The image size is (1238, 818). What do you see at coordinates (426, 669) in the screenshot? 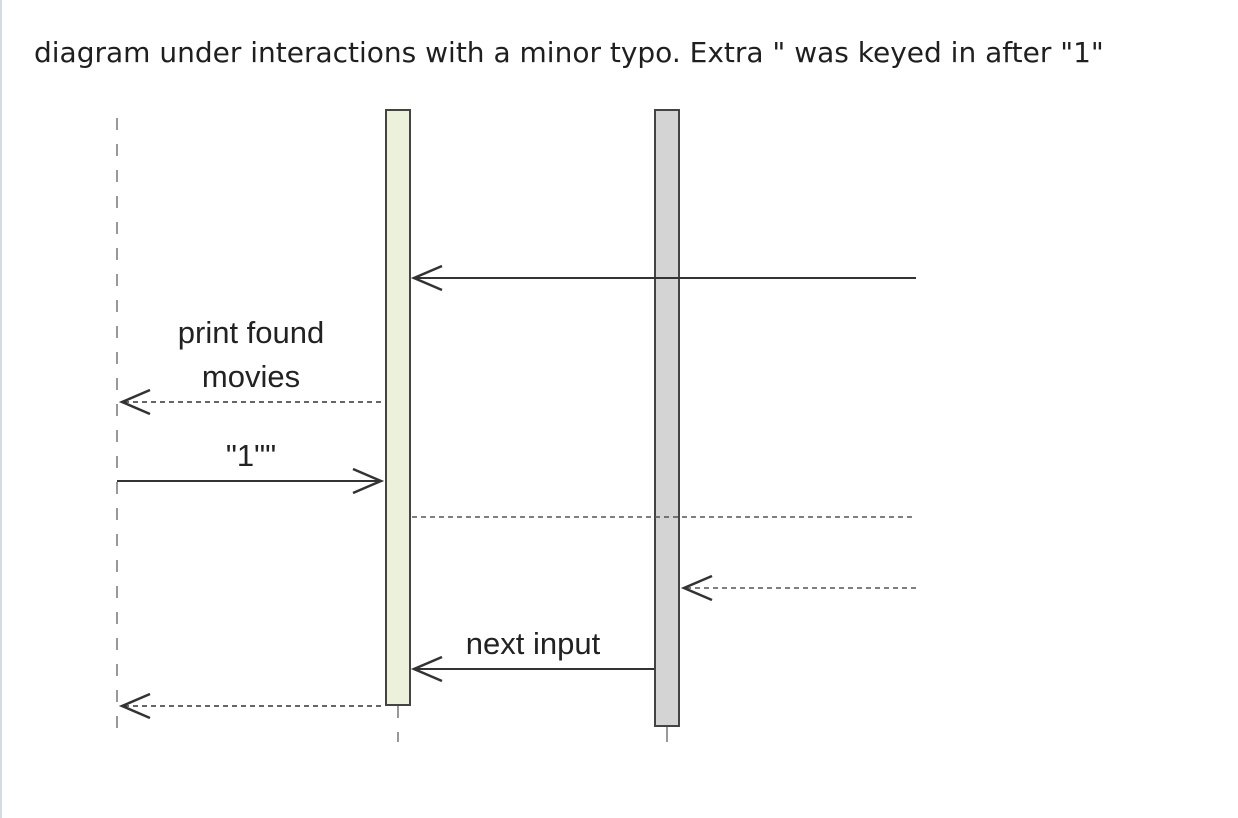
I see `arrowhead-m6` at bounding box center [426, 669].